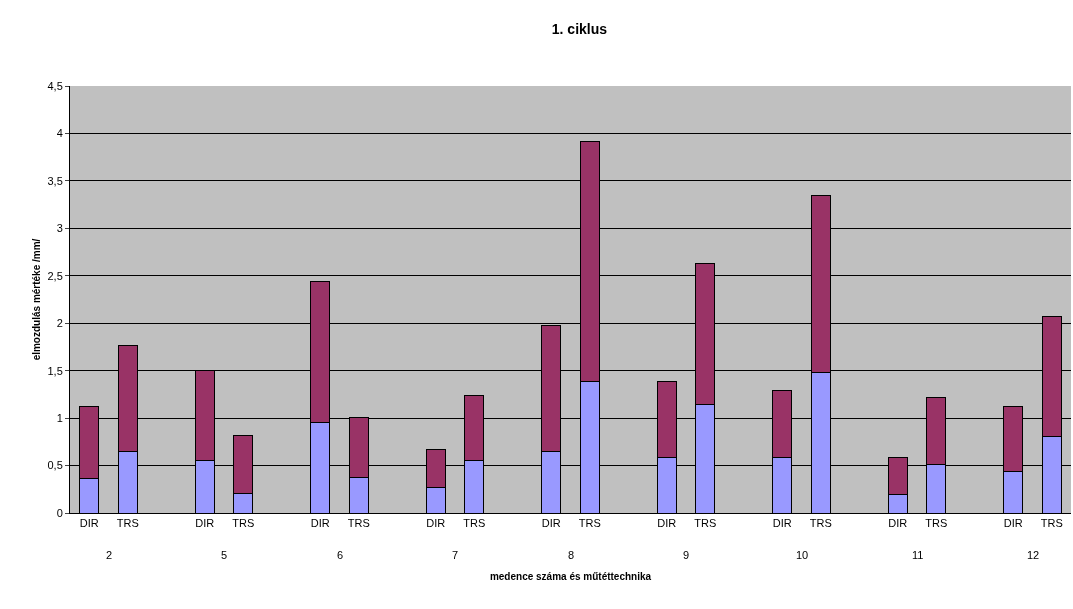 This screenshot has width=1073, height=609. What do you see at coordinates (55, 370) in the screenshot?
I see `y-tick-label: 1,5` at bounding box center [55, 370].